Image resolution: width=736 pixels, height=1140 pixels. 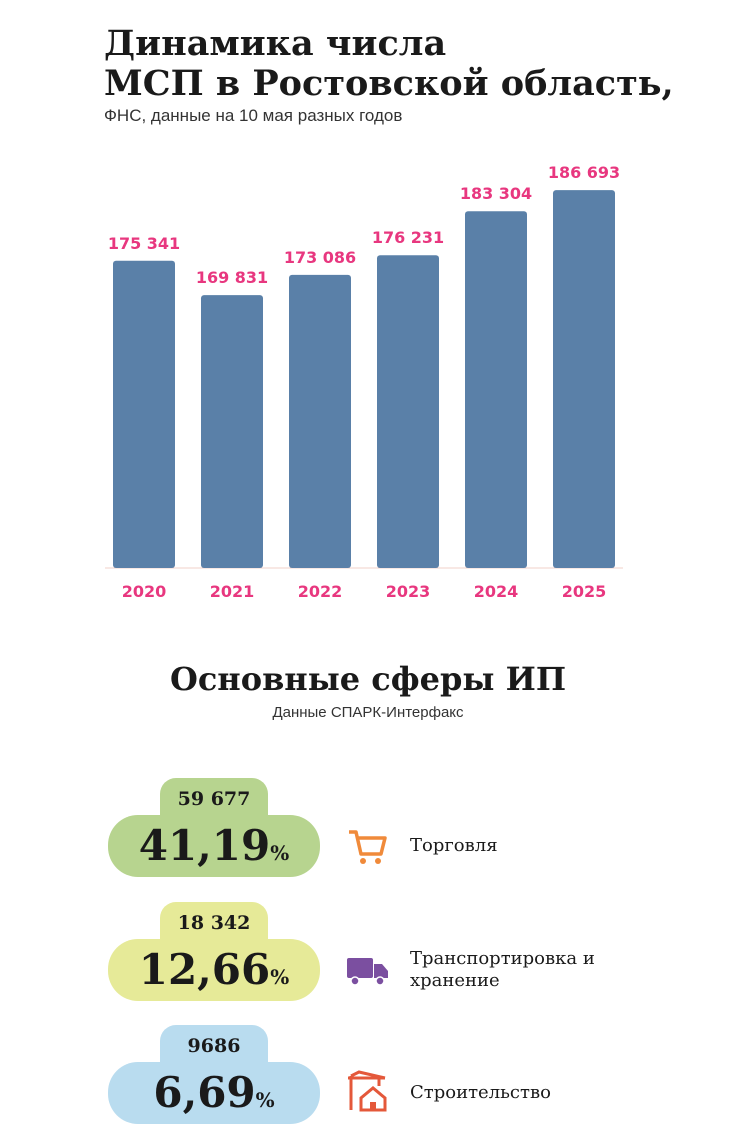 I want to click on count-badge: 9686, so click(x=214, y=1045).